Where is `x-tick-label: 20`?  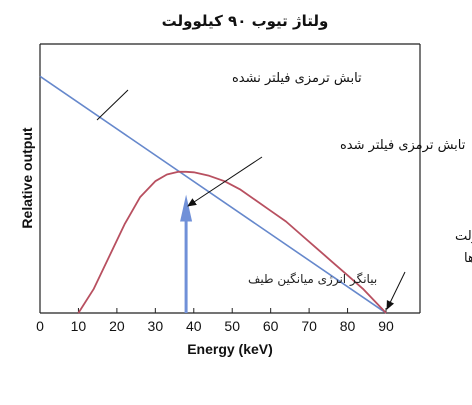 x-tick-label: 20 is located at coordinates (117, 326).